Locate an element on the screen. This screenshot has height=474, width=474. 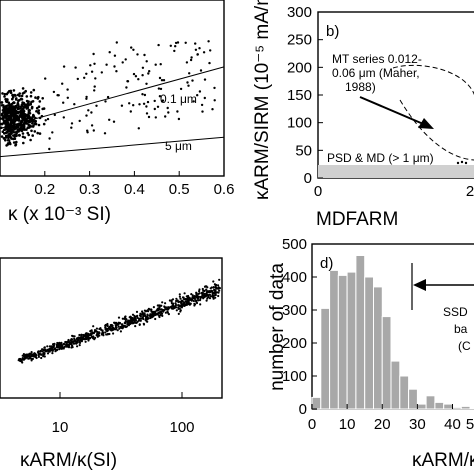
psd-md-band is located at coordinates (396, 171).